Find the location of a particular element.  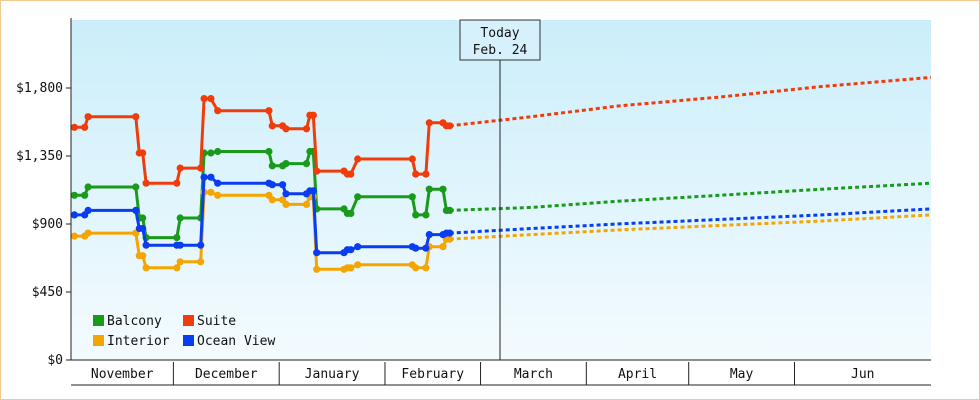

month-label: May is located at coordinates (742, 374).